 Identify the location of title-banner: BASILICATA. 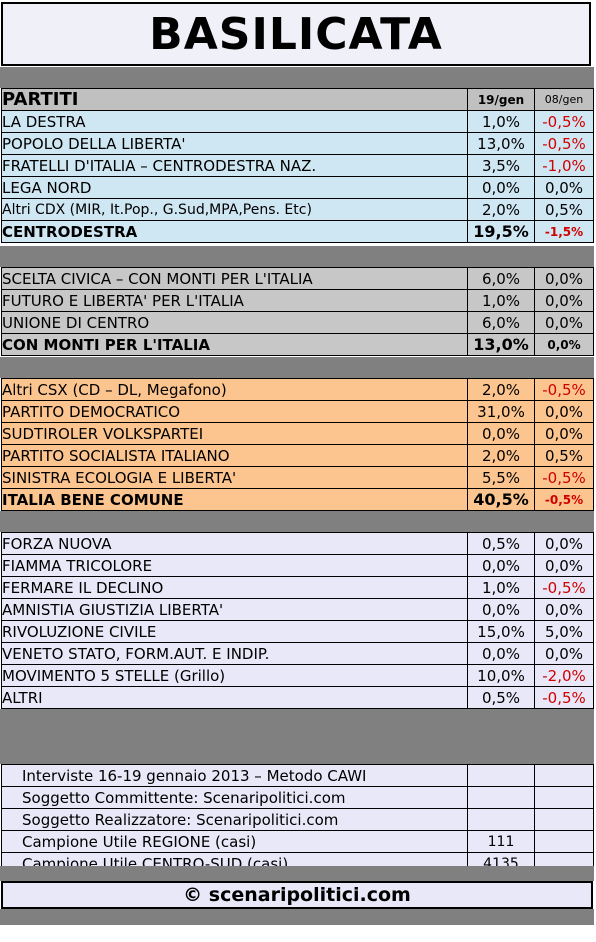
(296, 34).